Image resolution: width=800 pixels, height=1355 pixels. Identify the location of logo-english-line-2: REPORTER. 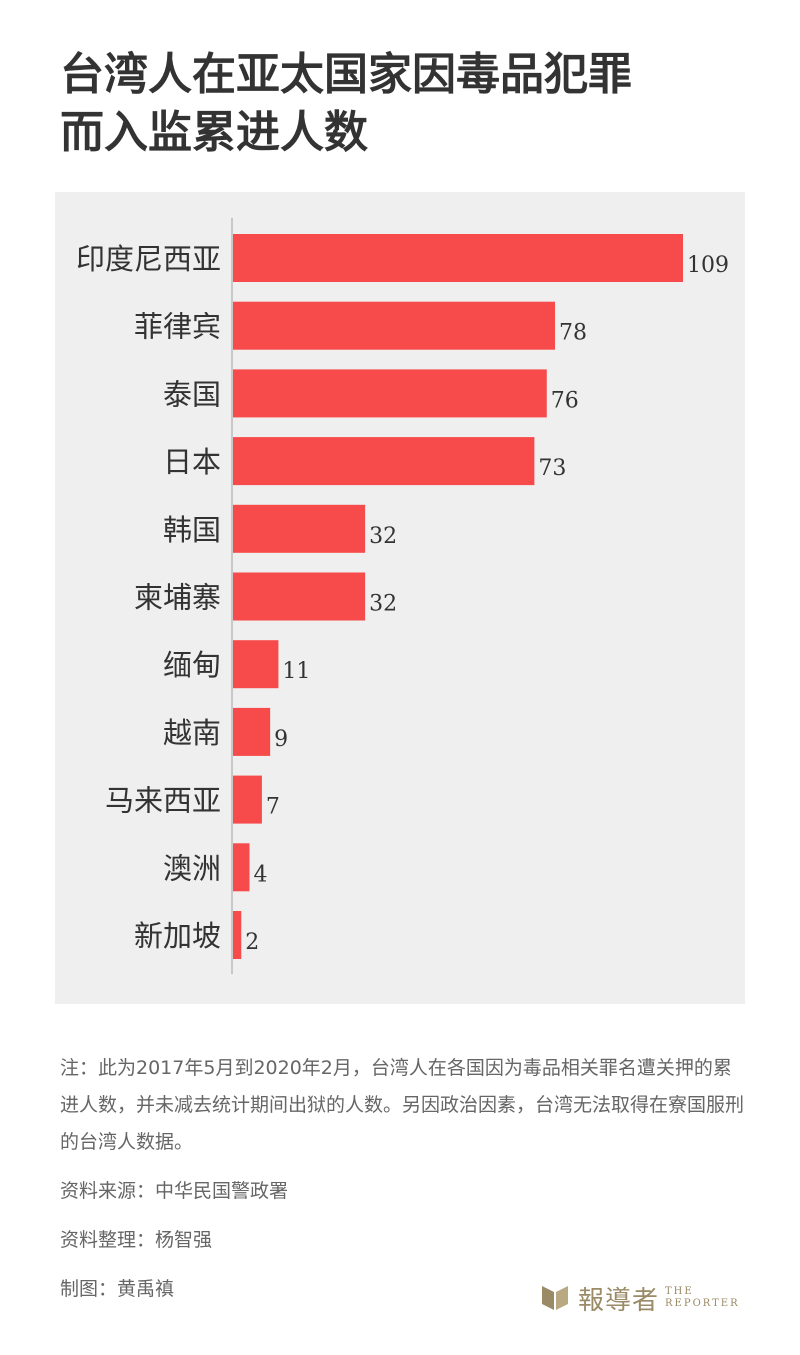
(702, 1303).